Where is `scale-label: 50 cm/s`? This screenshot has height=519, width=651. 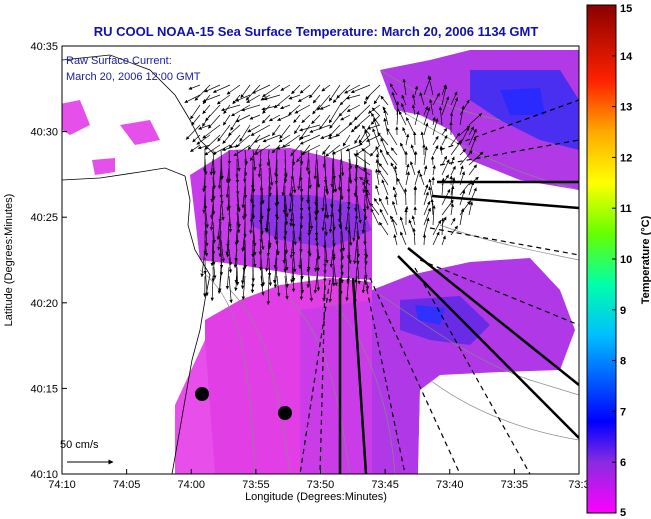 scale-label: 50 cm/s is located at coordinates (79, 445).